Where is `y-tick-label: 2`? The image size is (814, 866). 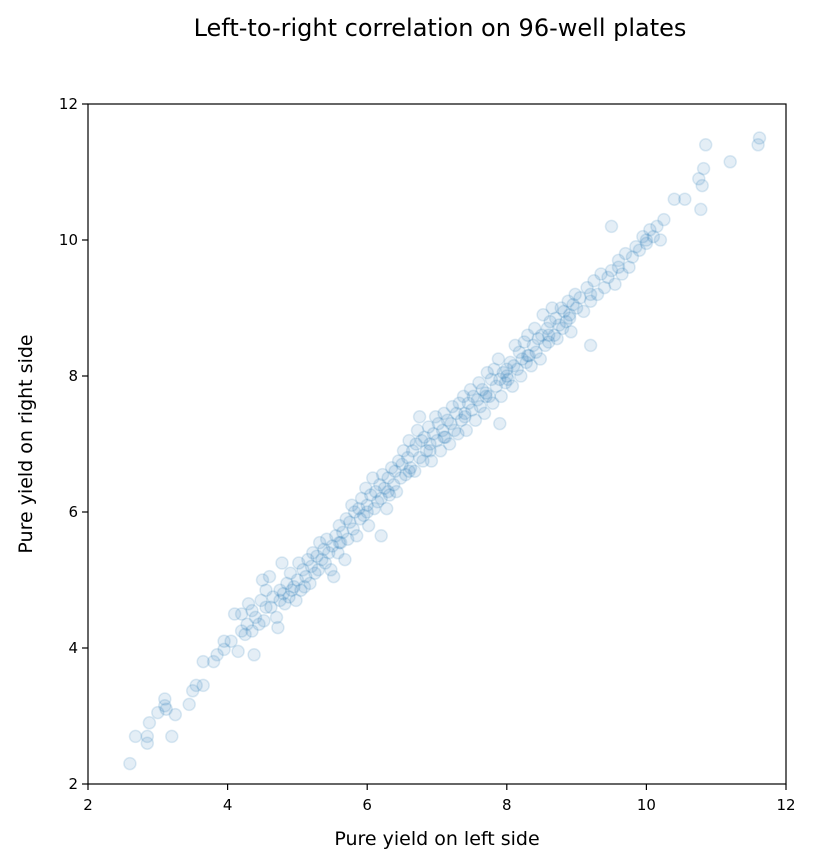 y-tick-label: 2 is located at coordinates (73, 784).